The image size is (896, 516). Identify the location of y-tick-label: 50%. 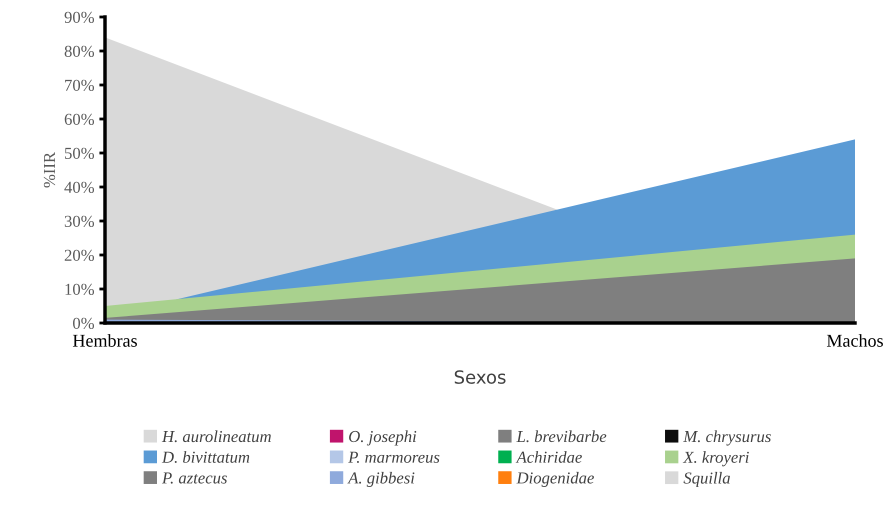
(79, 153).